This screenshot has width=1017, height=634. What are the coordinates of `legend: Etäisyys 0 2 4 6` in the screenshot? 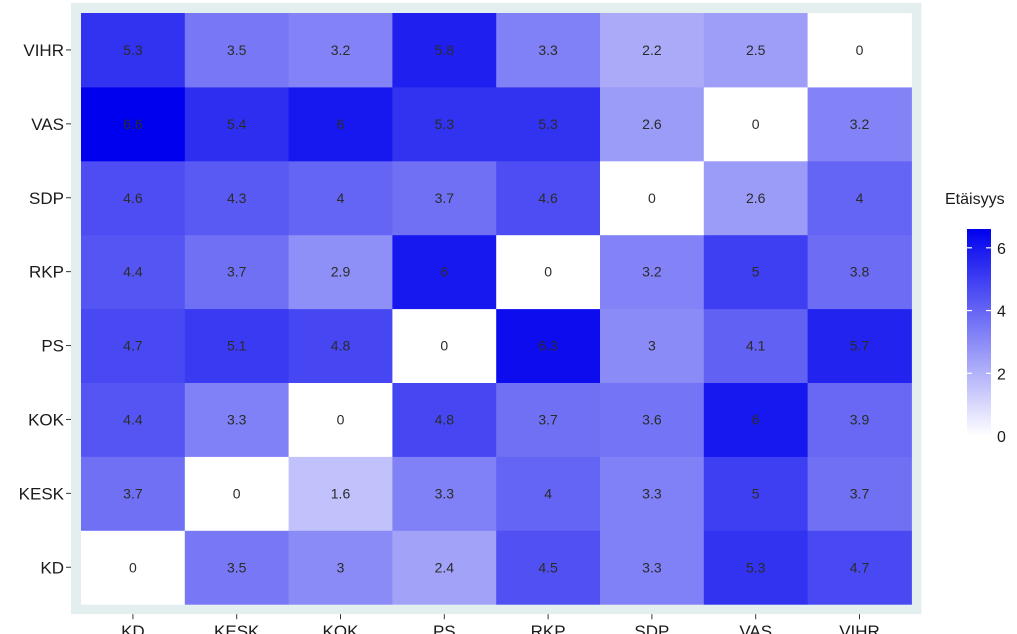 It's located at (975, 318).